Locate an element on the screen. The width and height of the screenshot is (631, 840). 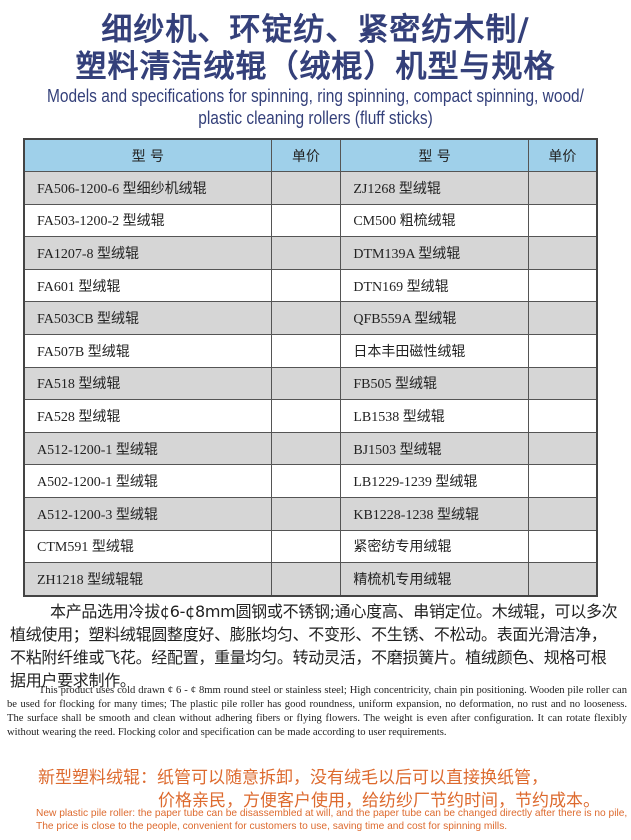
table-row: FA528 型绒辊 LB1538 型绒辊 is located at coordinates (310, 416).